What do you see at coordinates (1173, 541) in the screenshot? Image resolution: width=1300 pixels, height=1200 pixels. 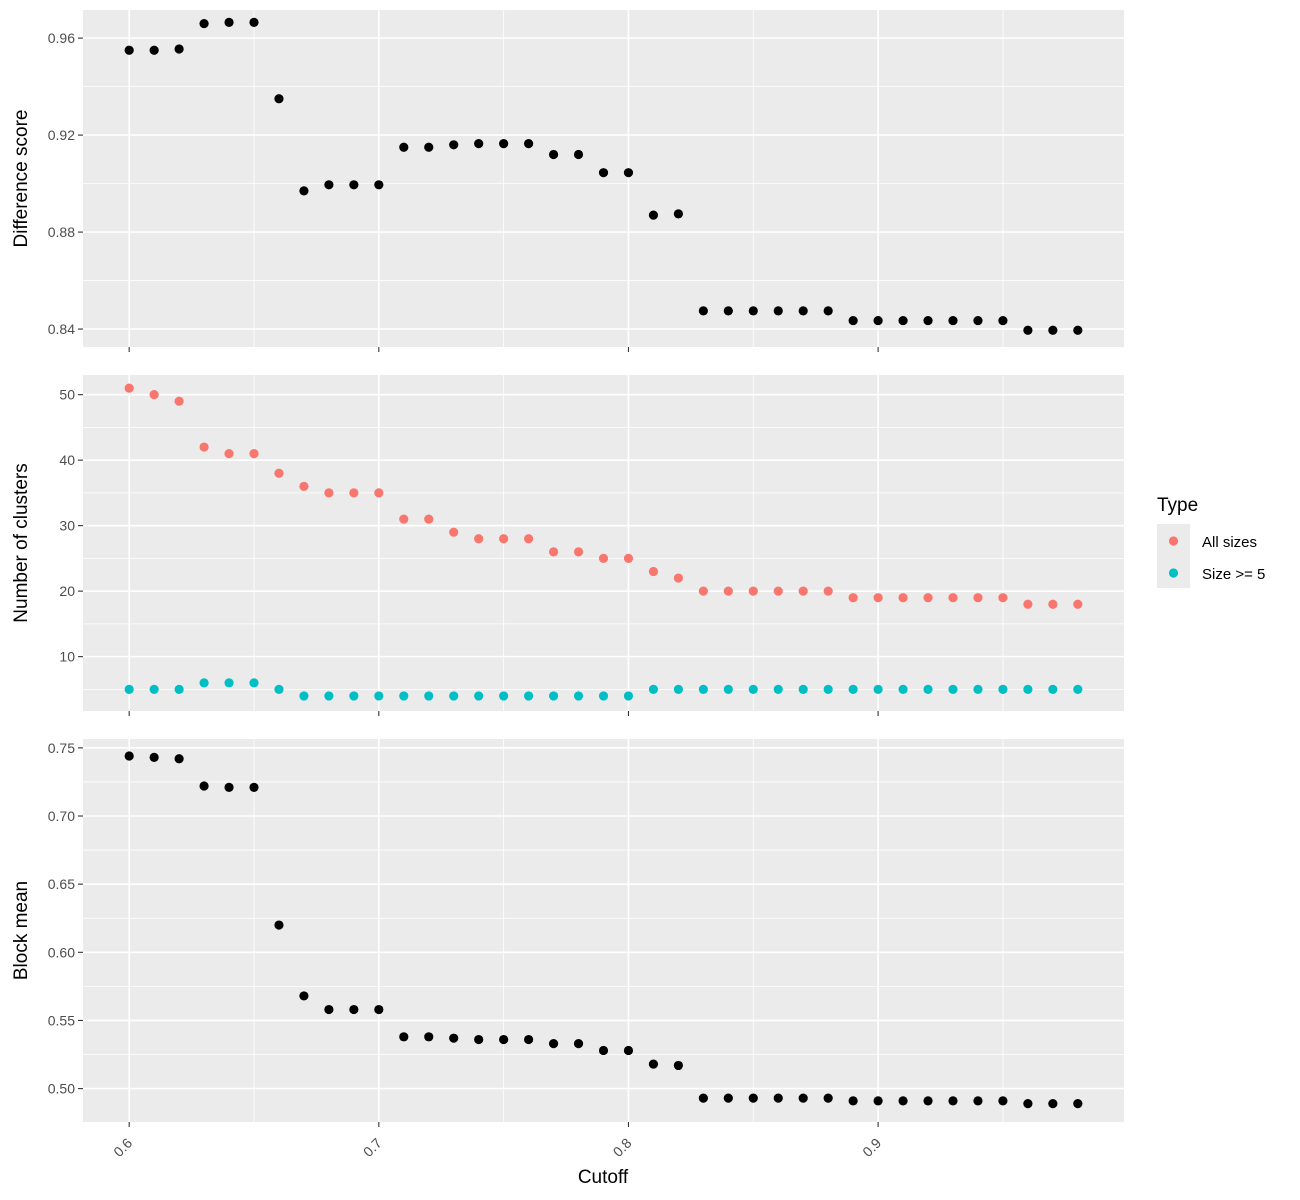 I see `legend-swatch` at bounding box center [1173, 541].